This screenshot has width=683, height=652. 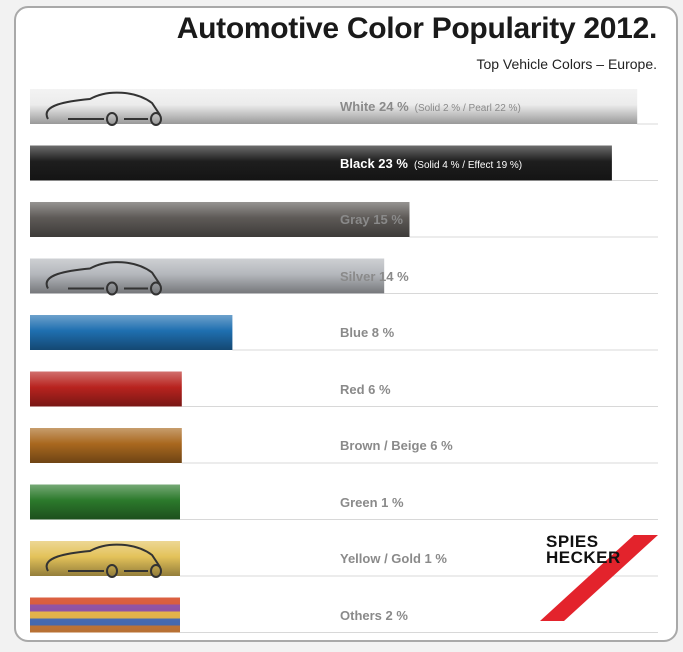 I want to click on chart-subtitle: Top Vehicle Colors – Europe., so click(x=566, y=64).